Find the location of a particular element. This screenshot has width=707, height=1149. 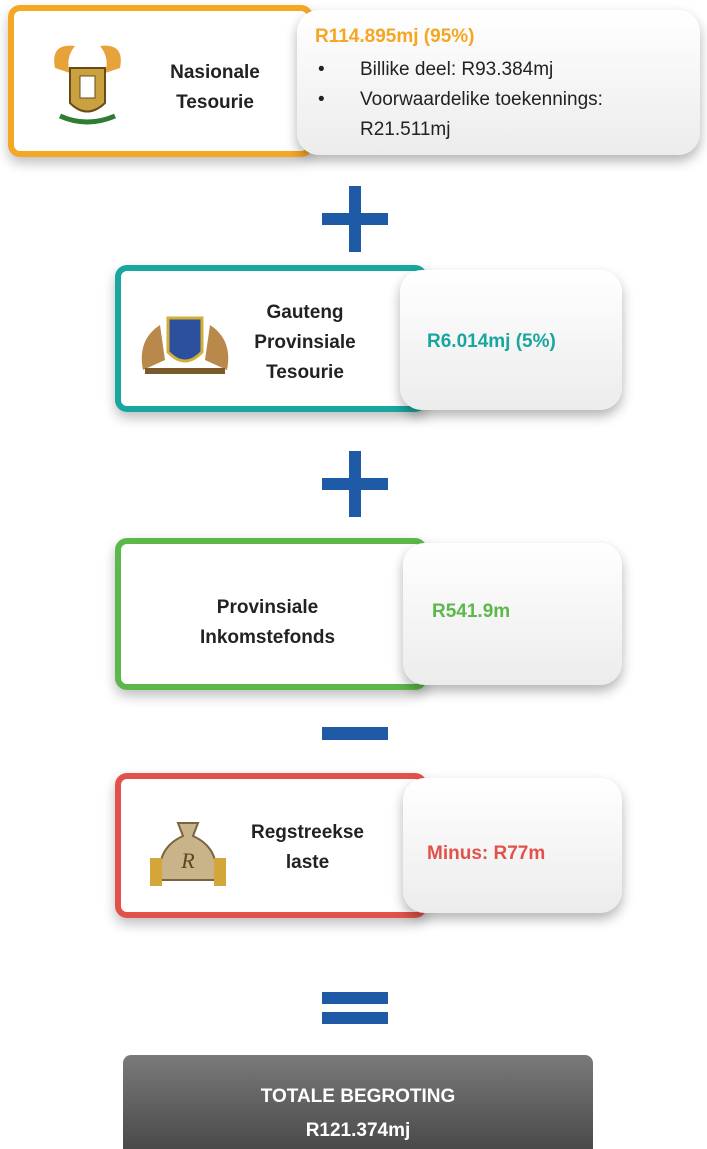

bullet-item: • Billike deel: R93.384mj is located at coordinates (436, 69).